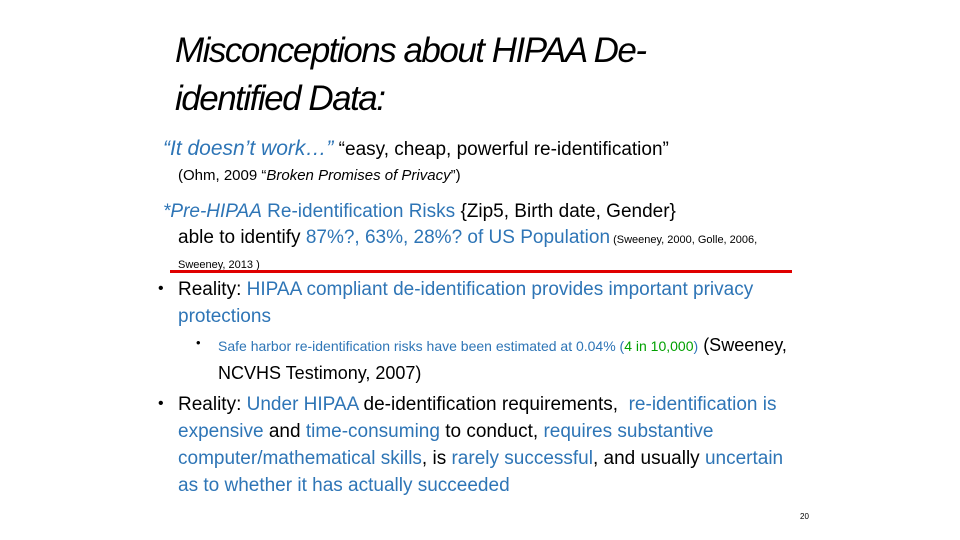 This screenshot has height=540, width=960. Describe the element at coordinates (568, 211) in the screenshot. I see `text-run: {Zip5, Birth date, Gender}` at that location.